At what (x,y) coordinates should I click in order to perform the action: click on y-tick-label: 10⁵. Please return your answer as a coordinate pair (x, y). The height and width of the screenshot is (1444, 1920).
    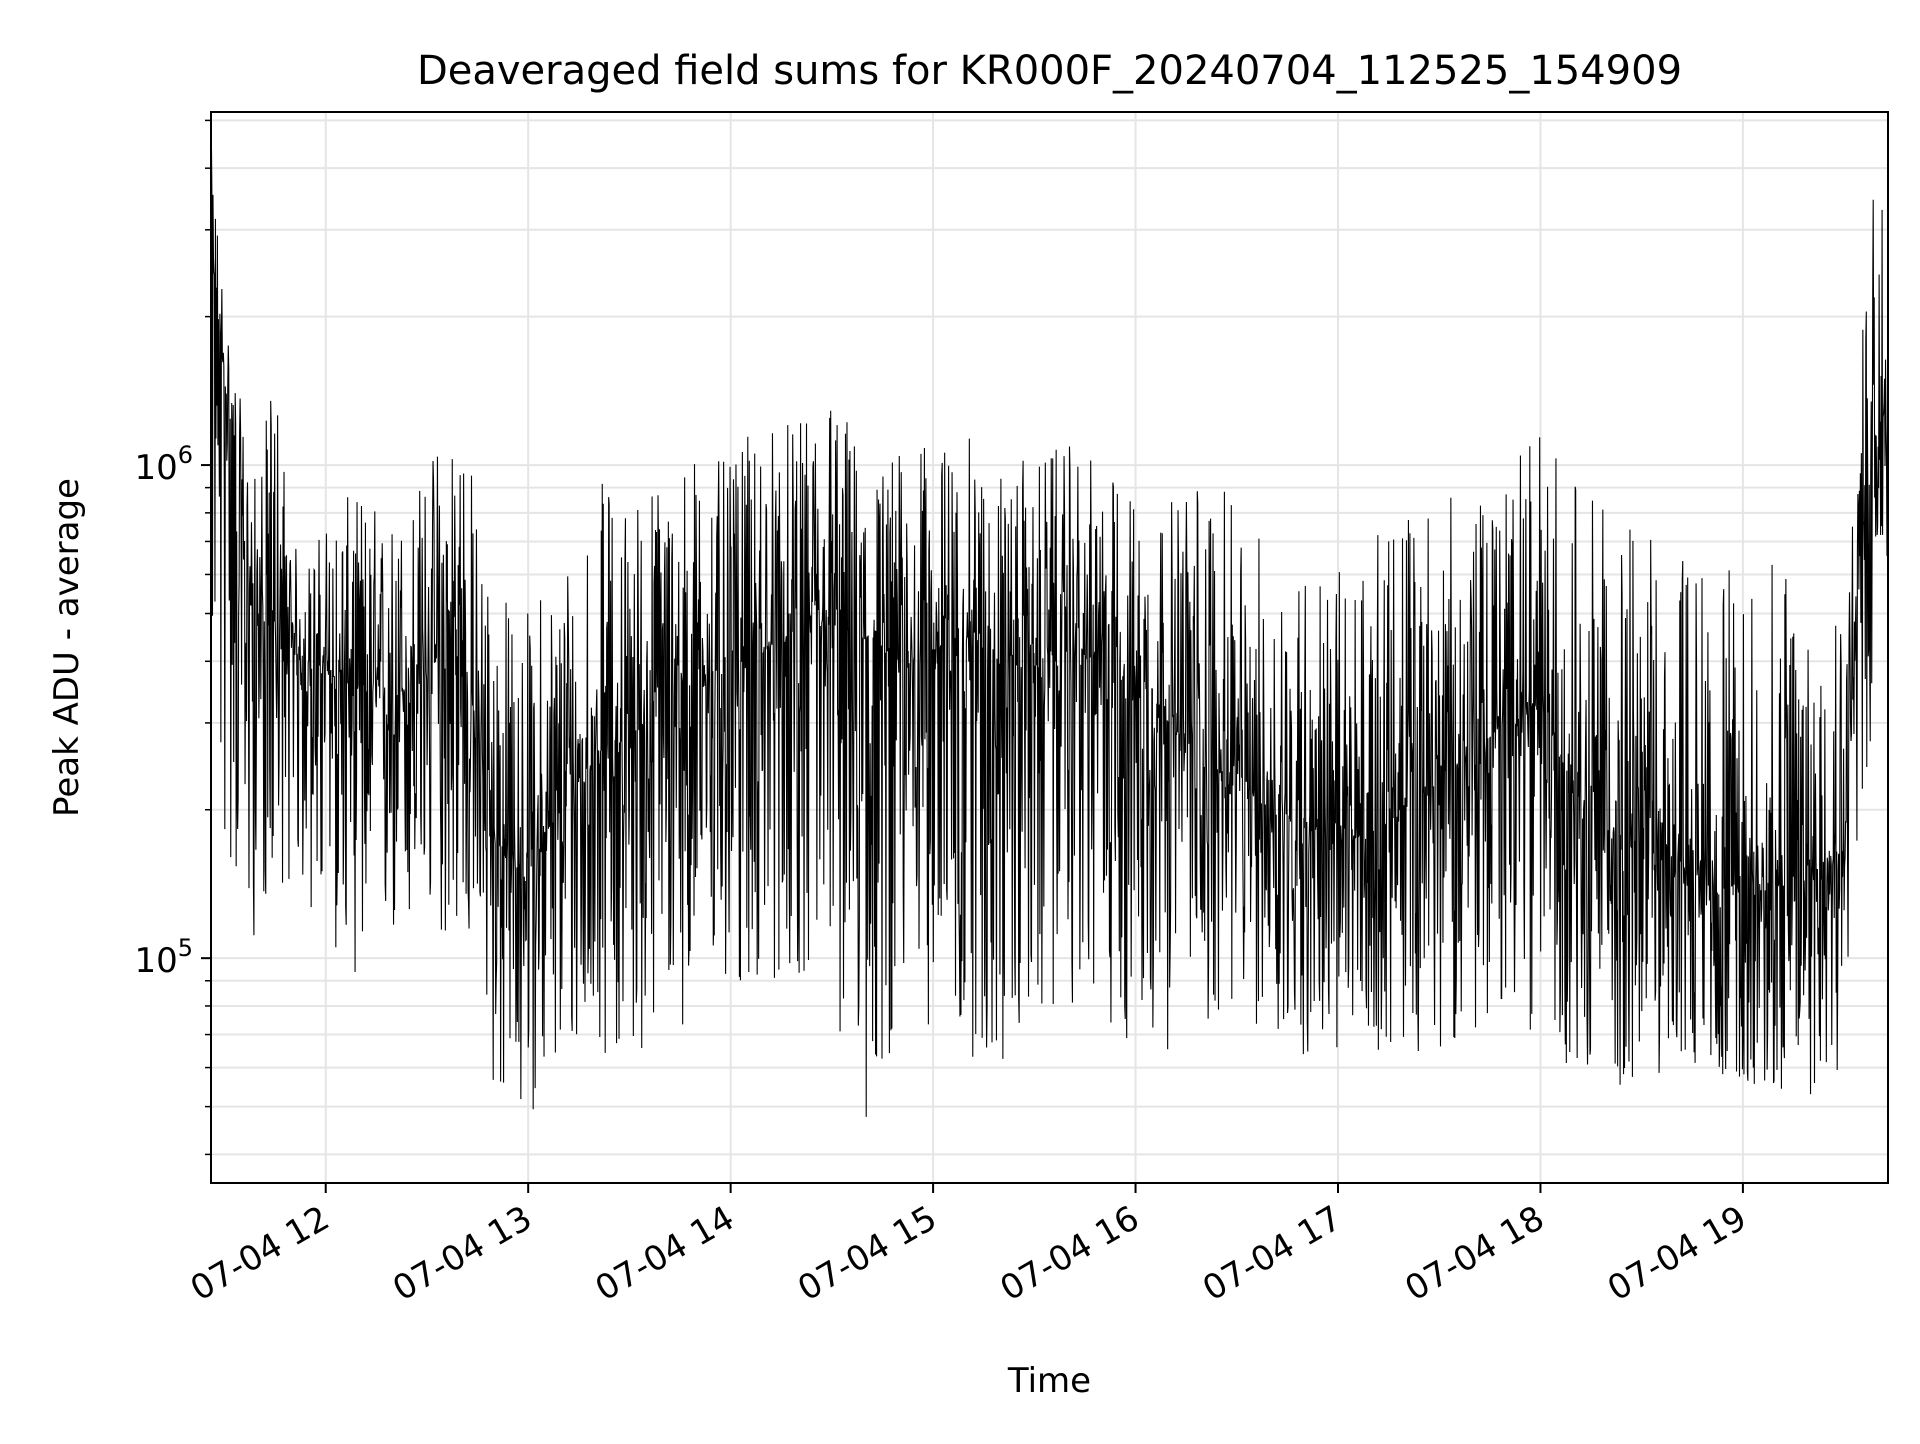
    Looking at the image, I should click on (163, 957).